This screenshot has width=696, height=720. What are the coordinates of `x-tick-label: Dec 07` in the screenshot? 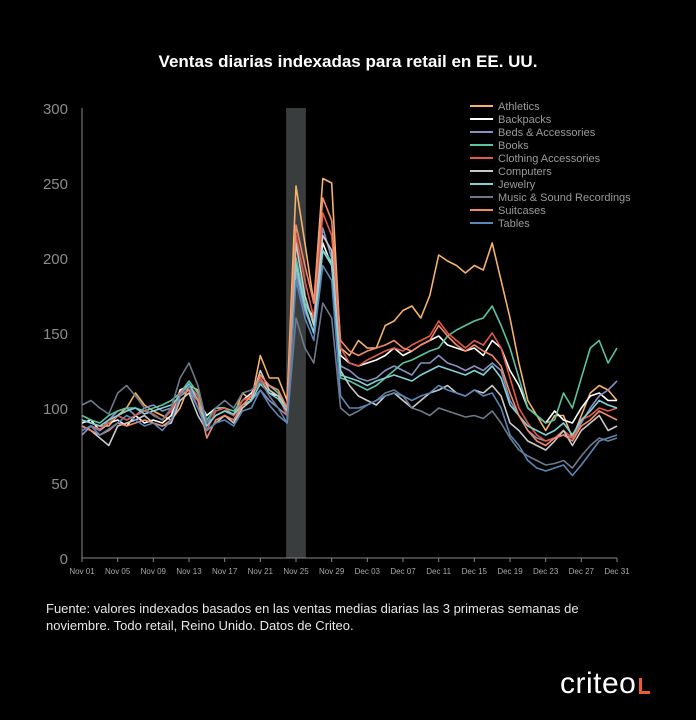 It's located at (403, 571).